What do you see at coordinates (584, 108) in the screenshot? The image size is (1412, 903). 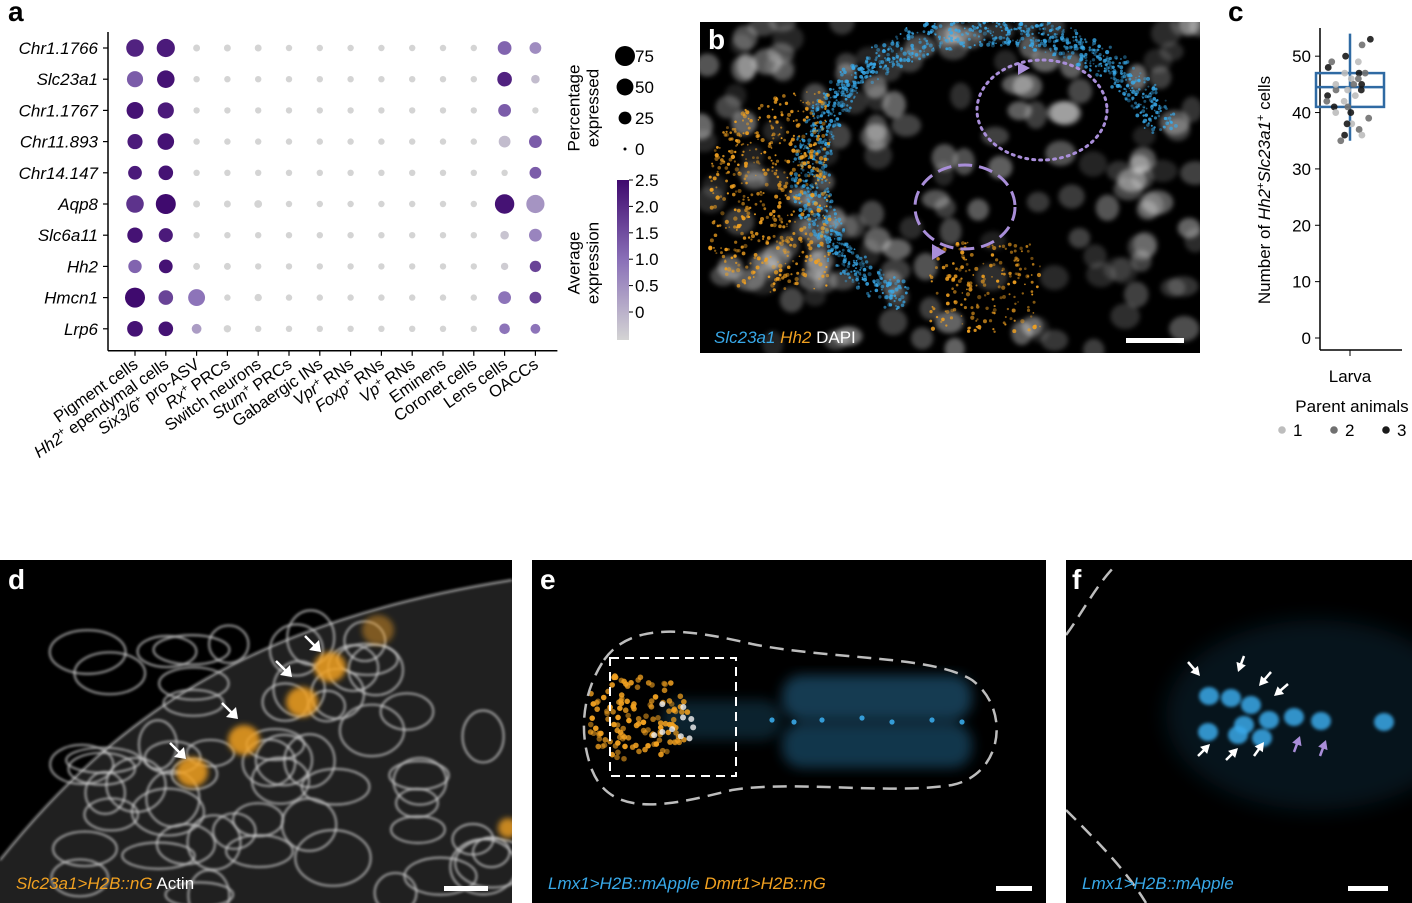 I see `size-legend-title: Percentageexpressed` at bounding box center [584, 108].